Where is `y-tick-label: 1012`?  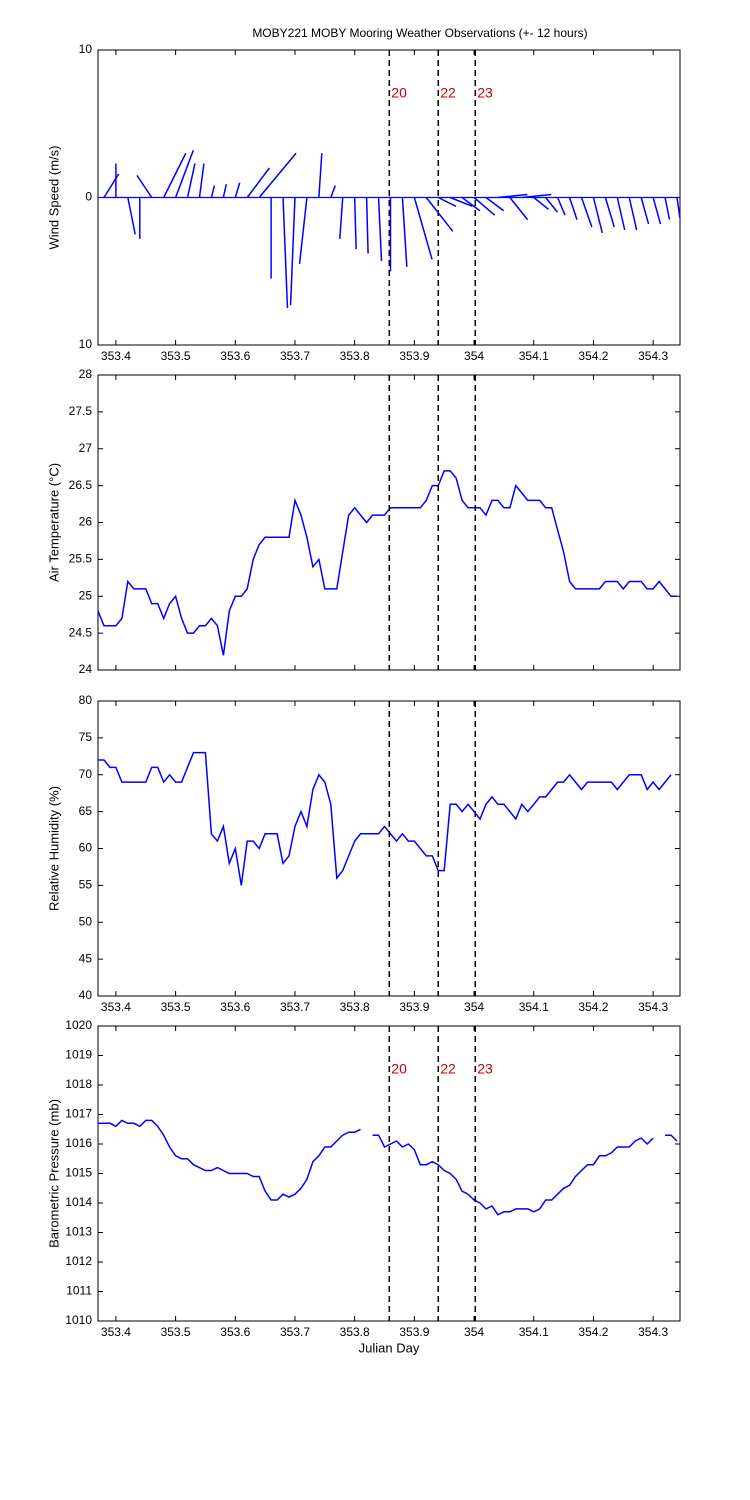 y-tick-label: 1012 is located at coordinates (78, 1261).